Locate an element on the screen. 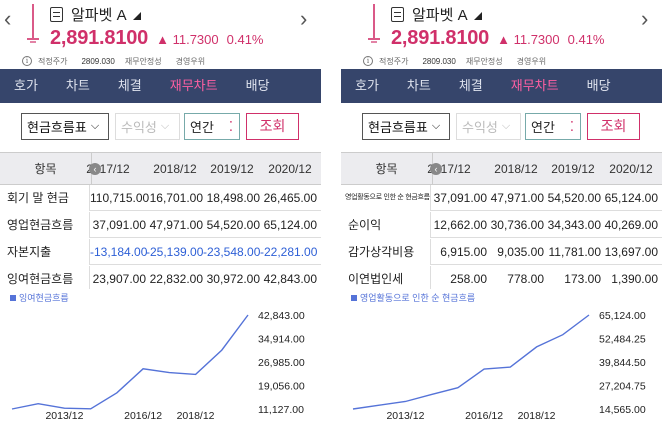 This screenshot has width=662, height=422. stock-header: ‹ 알파벳 A 2,891.8100 ▲ 11.7300 0.41% › is located at coordinates (160, 27).